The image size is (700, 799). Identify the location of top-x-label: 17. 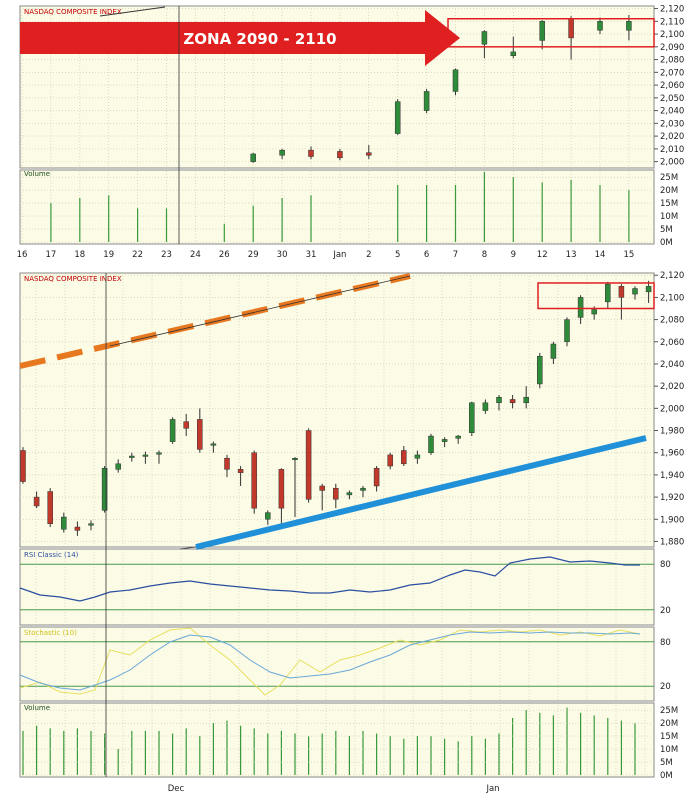
(50, 255).